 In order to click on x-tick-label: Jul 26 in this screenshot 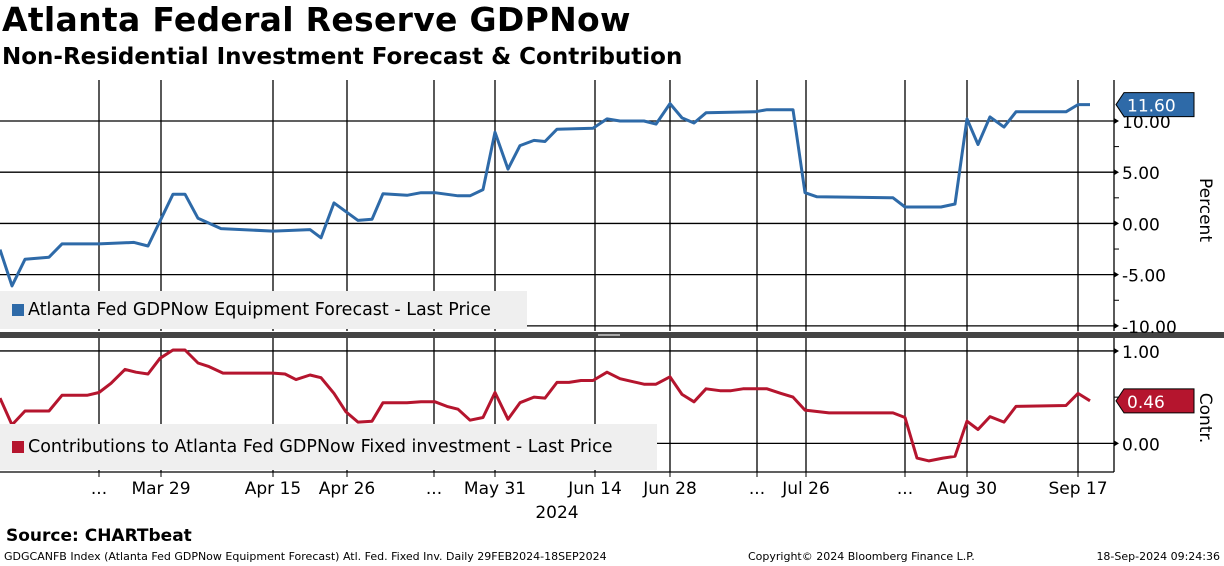, I will do `click(805, 489)`.